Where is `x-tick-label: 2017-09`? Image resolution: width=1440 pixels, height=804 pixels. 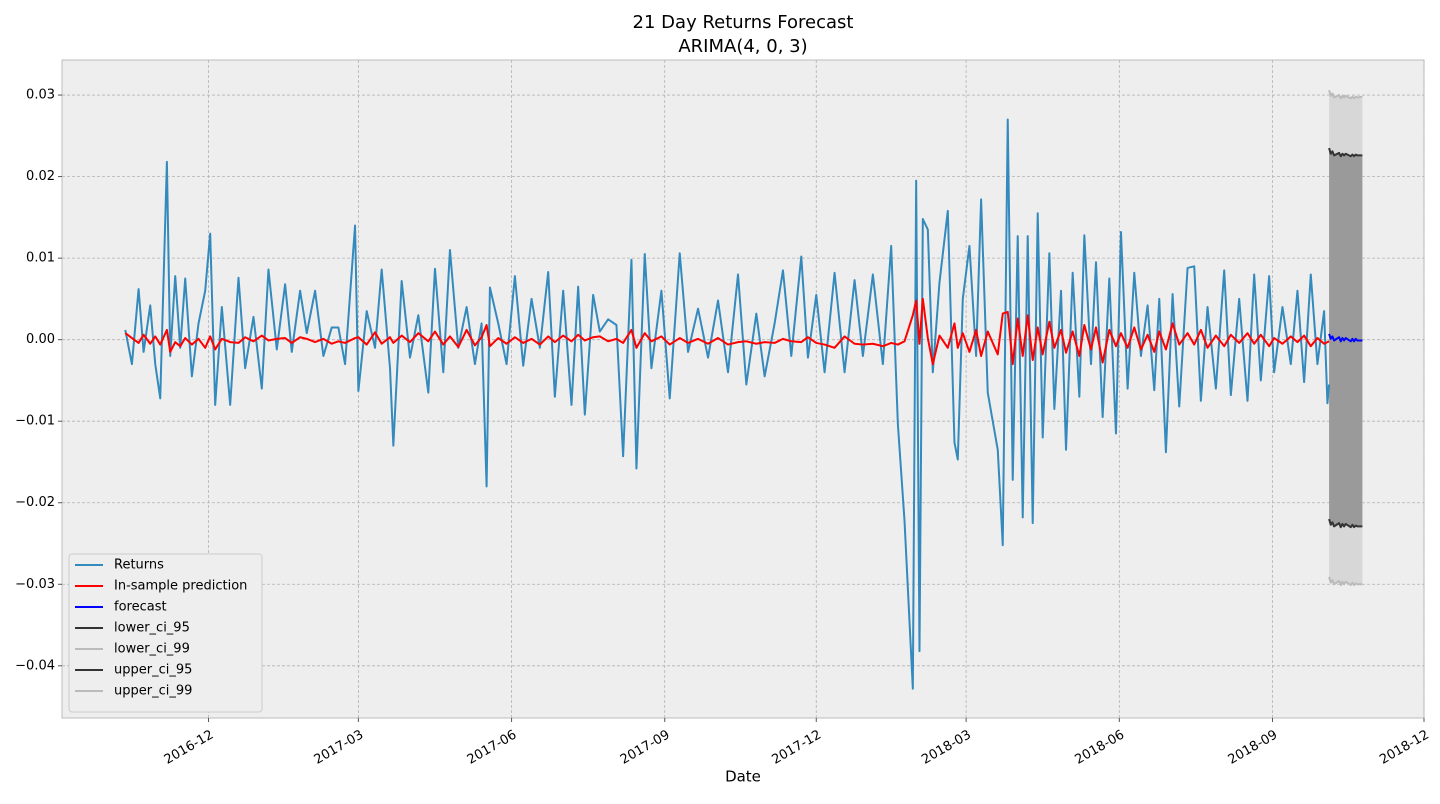
x-tick-label: 2017-09 is located at coordinates (645, 748).